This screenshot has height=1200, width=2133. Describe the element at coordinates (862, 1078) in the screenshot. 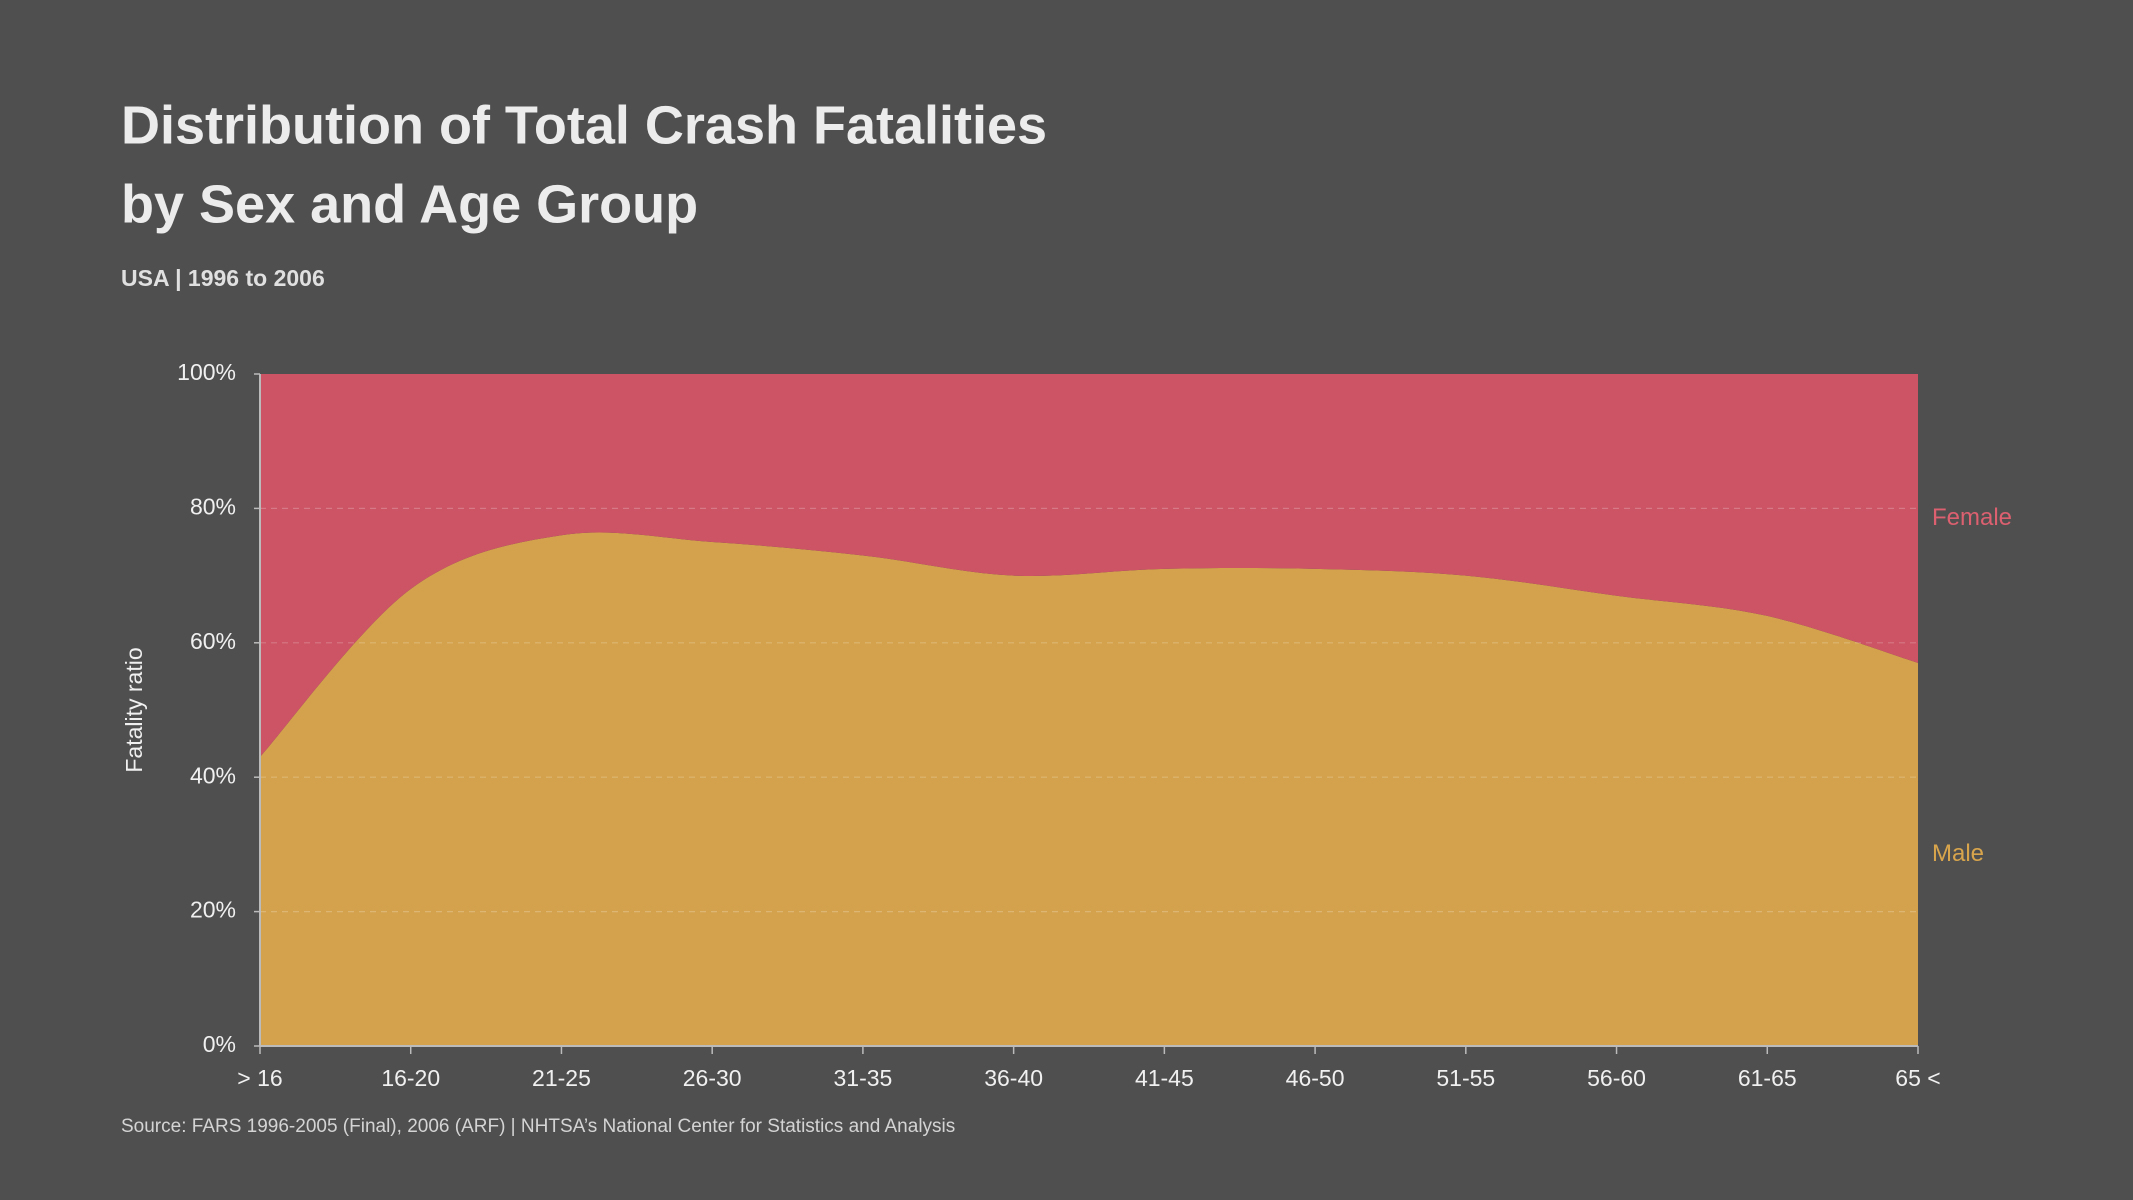

I see `x-tick-label: 31-35` at that location.